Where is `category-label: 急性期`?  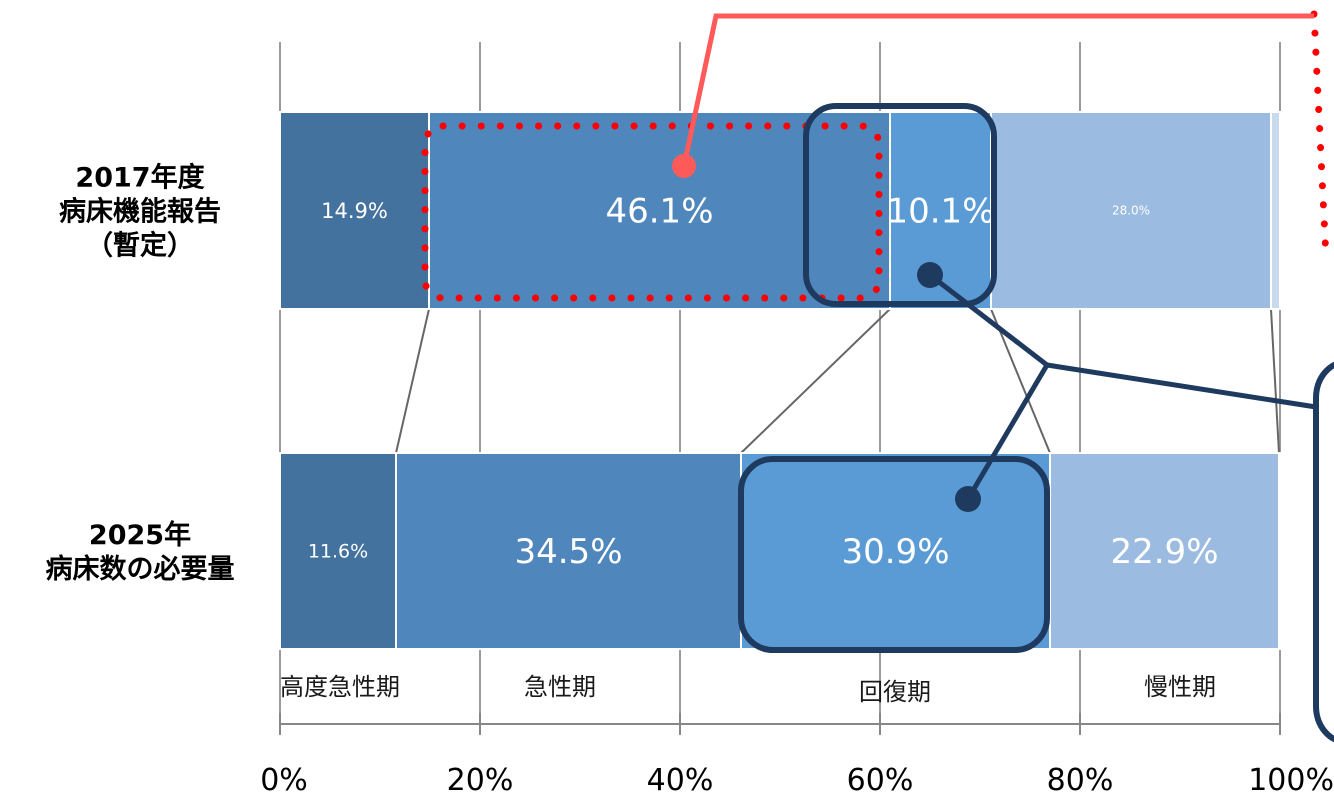
category-label: 急性期 is located at coordinates (560, 687).